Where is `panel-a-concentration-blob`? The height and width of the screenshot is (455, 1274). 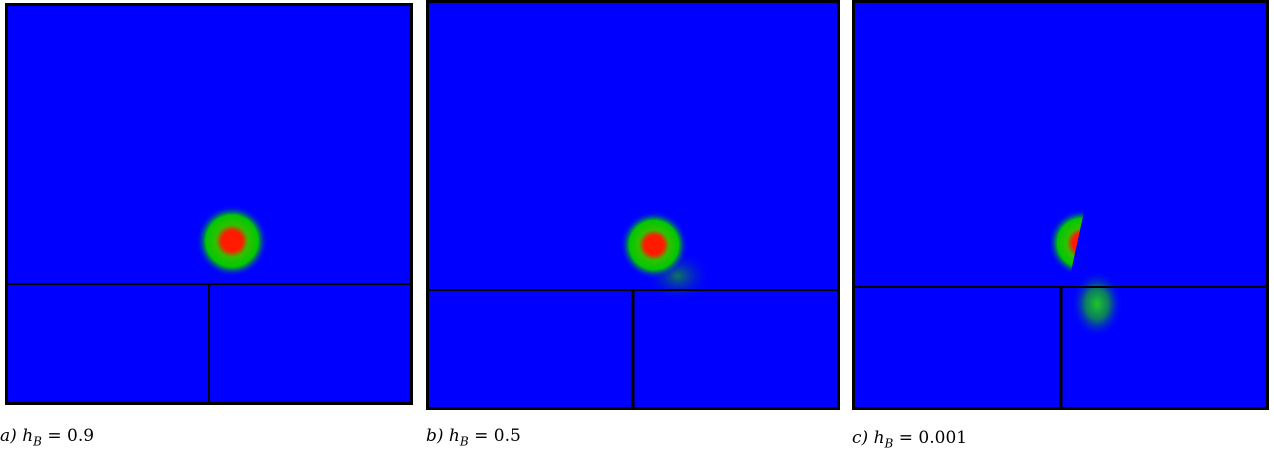 panel-a-concentration-blob is located at coordinates (232, 241).